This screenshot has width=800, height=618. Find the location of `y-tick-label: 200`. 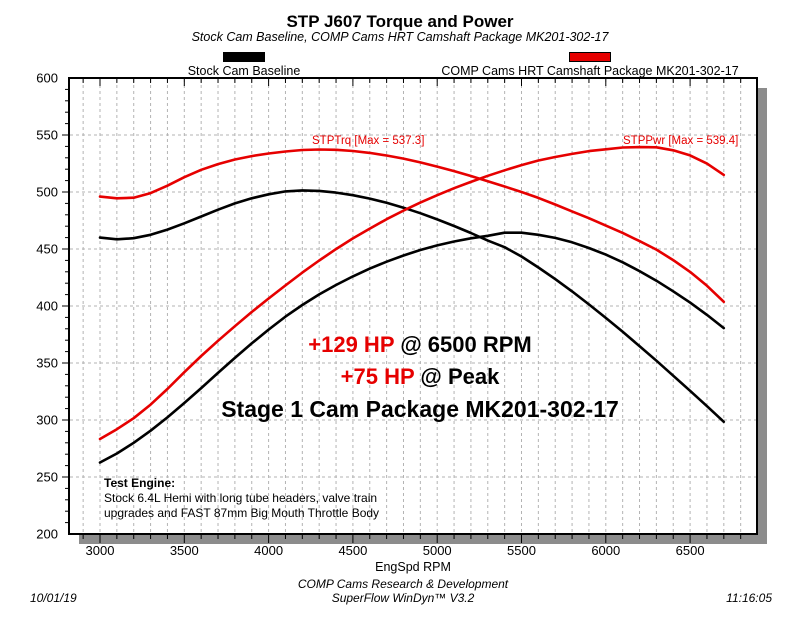

y-tick-label: 200 is located at coordinates (47, 534).